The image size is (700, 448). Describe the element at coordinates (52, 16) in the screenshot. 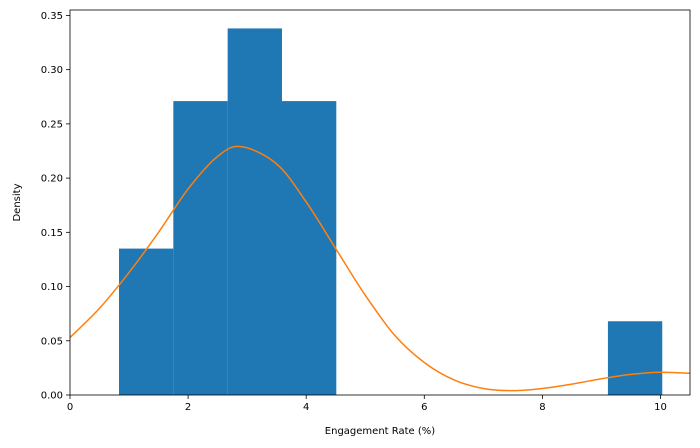

I see `y-tick-label: 0.35` at that location.